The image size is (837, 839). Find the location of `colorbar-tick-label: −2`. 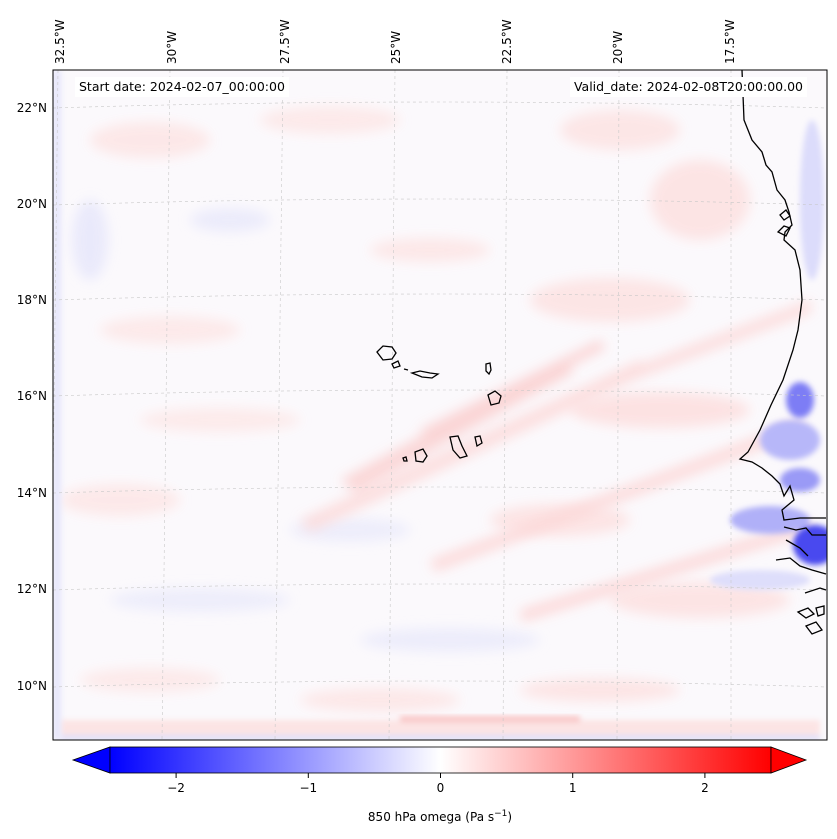

colorbar-tick-label: −2 is located at coordinates (176, 788).